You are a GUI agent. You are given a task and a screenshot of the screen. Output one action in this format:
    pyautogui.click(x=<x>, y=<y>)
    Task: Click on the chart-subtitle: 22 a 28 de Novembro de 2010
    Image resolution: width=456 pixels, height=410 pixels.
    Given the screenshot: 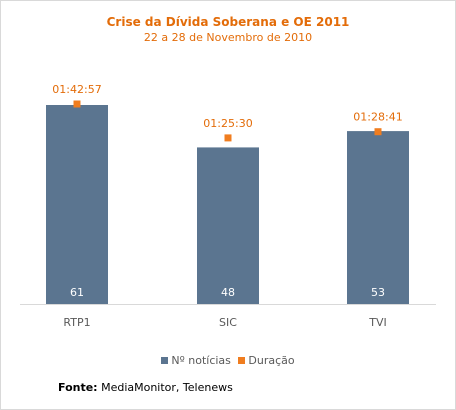 What is the action you would take?
    pyautogui.click(x=228, y=37)
    